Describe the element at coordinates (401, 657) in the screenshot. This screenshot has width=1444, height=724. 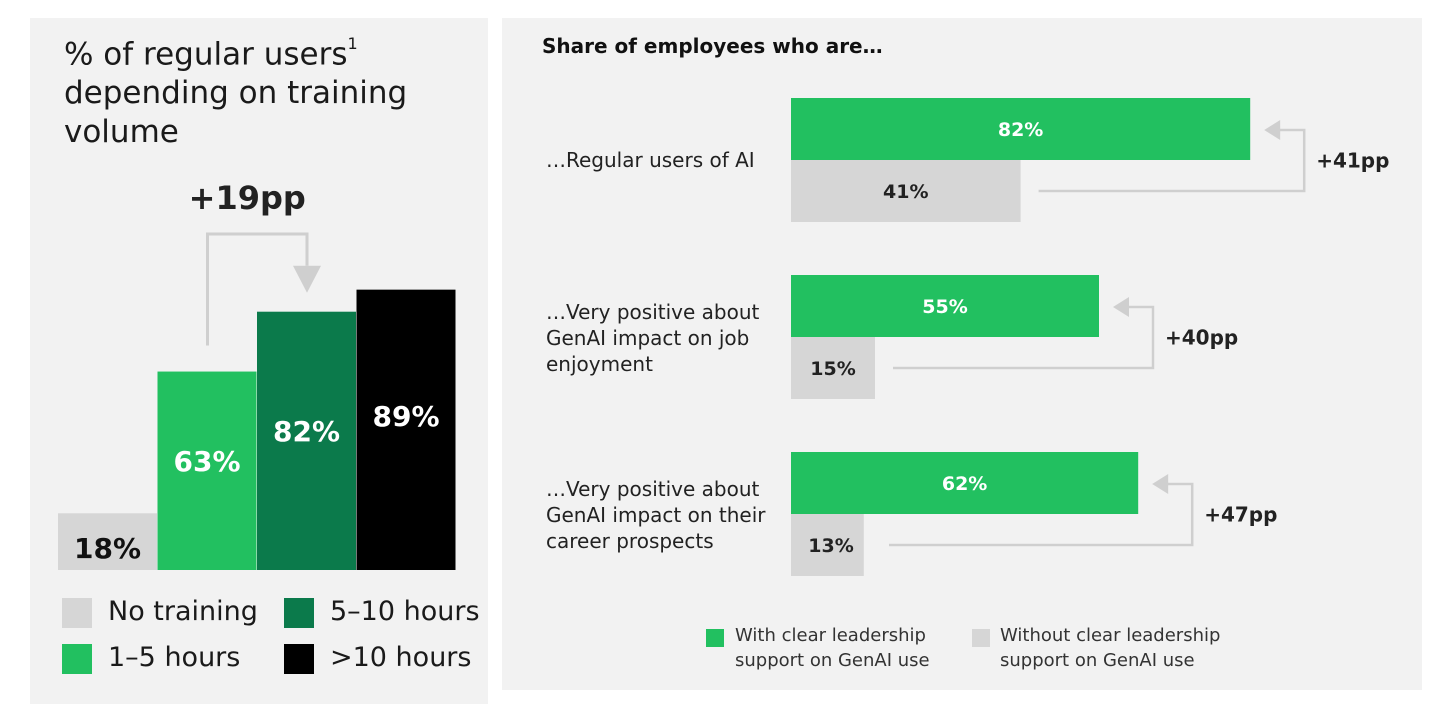
I see `legend-label-10-plus-hours: >10 hours` at that location.